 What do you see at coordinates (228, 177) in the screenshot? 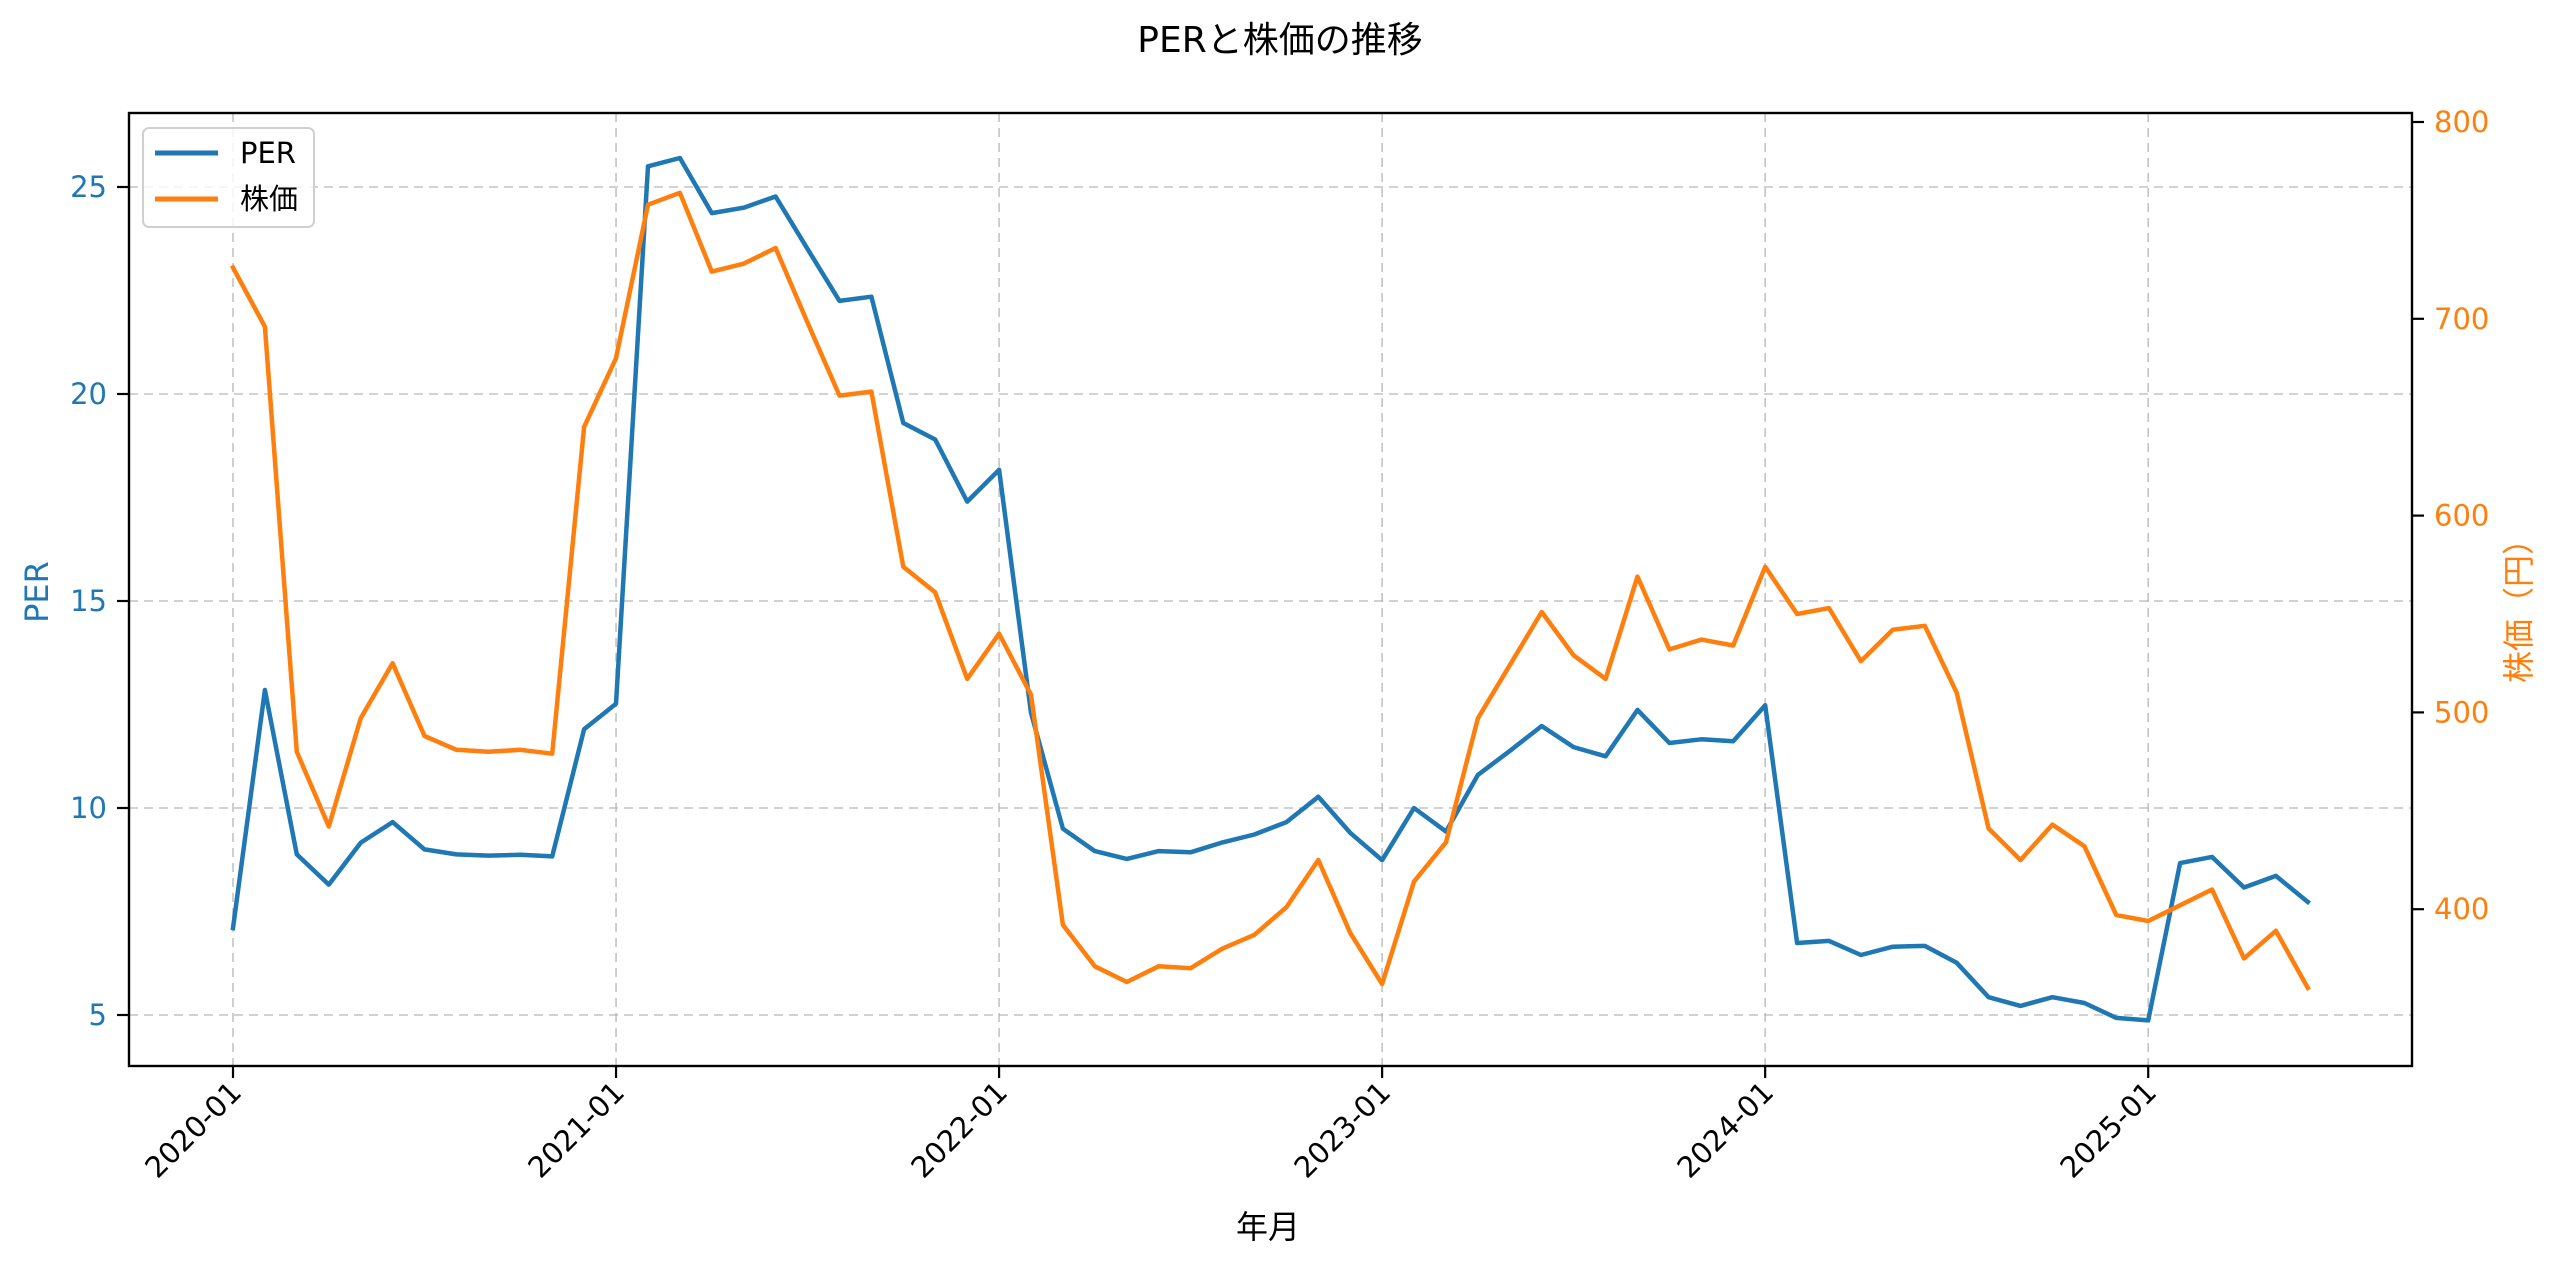
I see `legend: PER 株価` at bounding box center [228, 177].